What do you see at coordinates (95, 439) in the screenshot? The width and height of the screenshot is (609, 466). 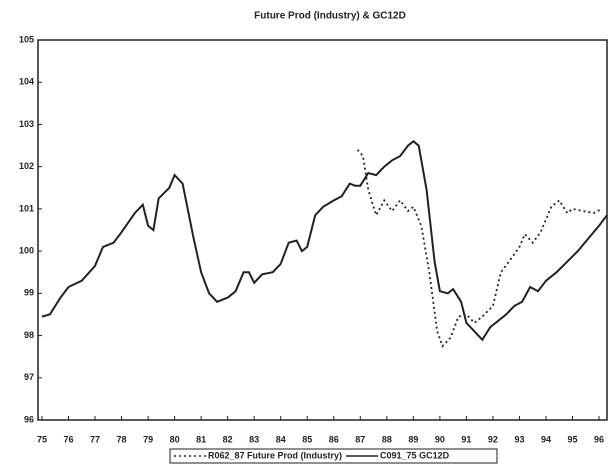 I see `x-tick-label: 77` at bounding box center [95, 439].